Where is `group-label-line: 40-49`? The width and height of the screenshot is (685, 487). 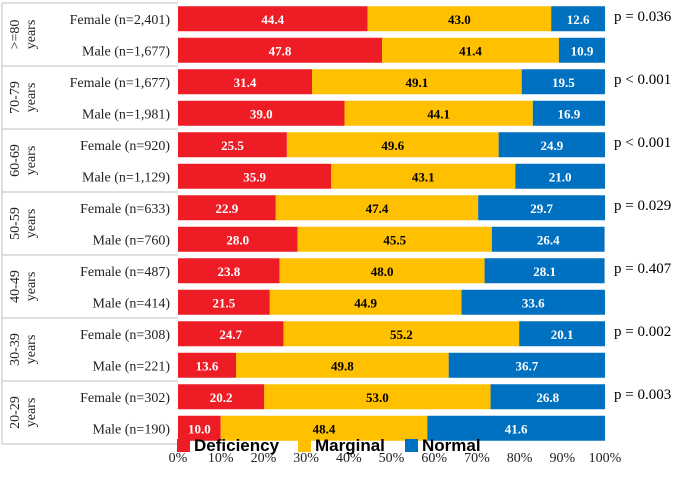
group-label-line: 40-49 is located at coordinates (15, 286).